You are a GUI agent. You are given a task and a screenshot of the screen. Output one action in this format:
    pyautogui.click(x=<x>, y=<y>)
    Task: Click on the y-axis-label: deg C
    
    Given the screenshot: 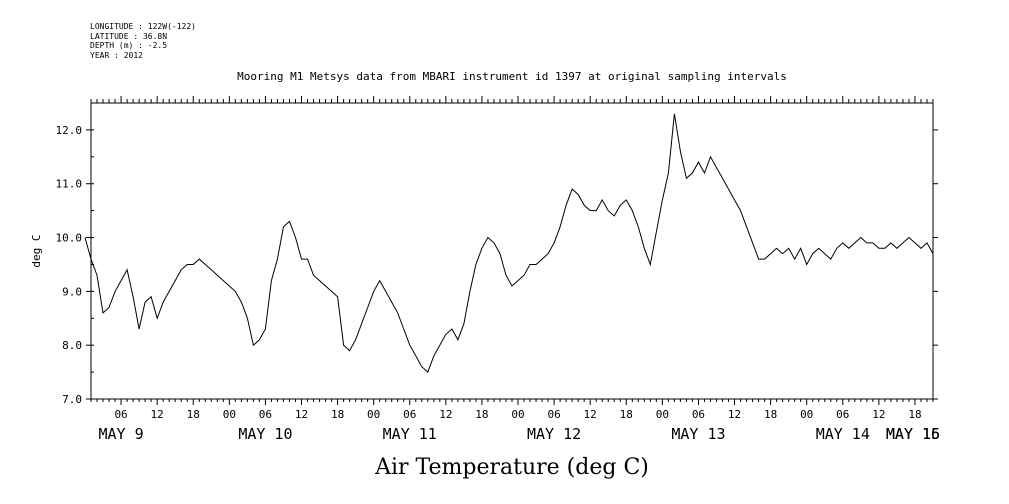 What is the action you would take?
    pyautogui.click(x=36, y=250)
    